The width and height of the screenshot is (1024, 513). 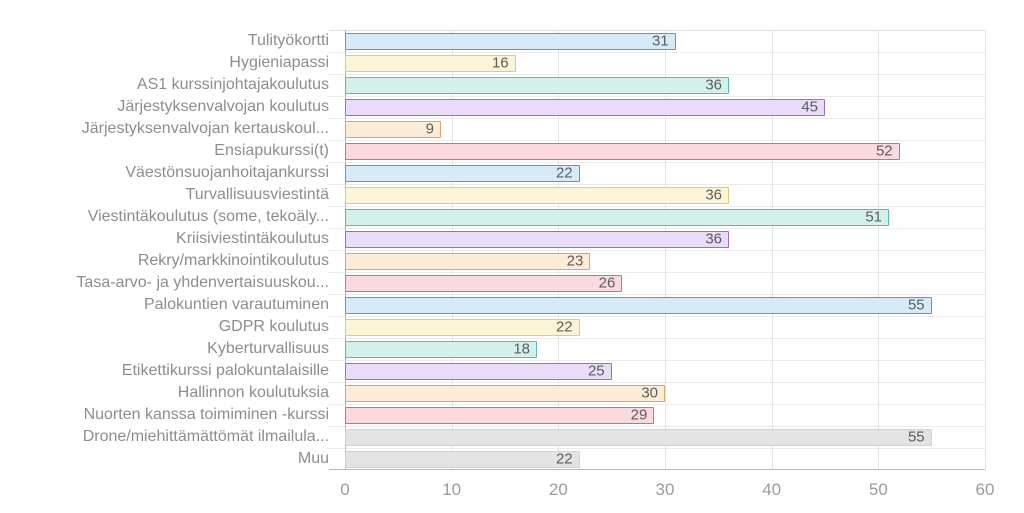 I want to click on bar-value-label: 31, so click(x=660, y=41).